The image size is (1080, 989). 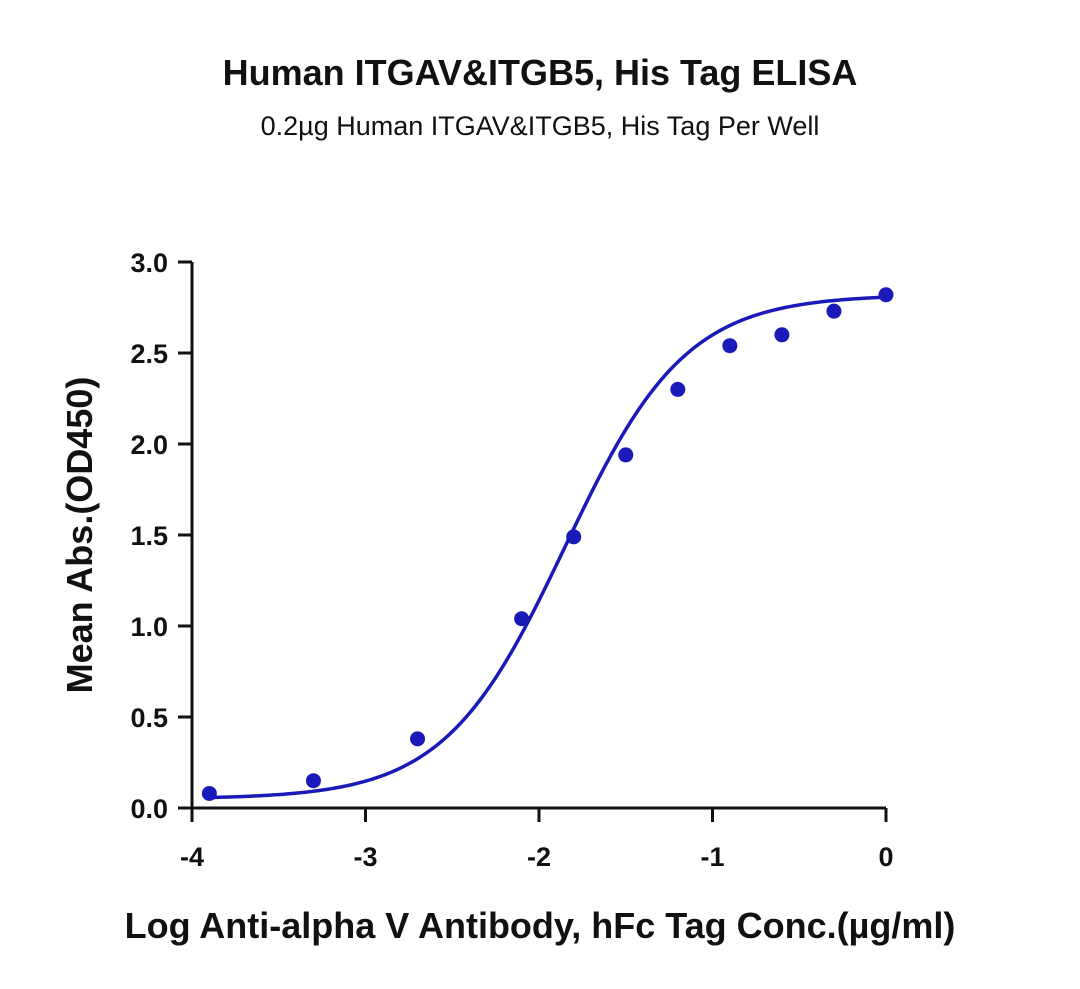 I want to click on y-tick-label: 2.5, so click(x=149, y=354).